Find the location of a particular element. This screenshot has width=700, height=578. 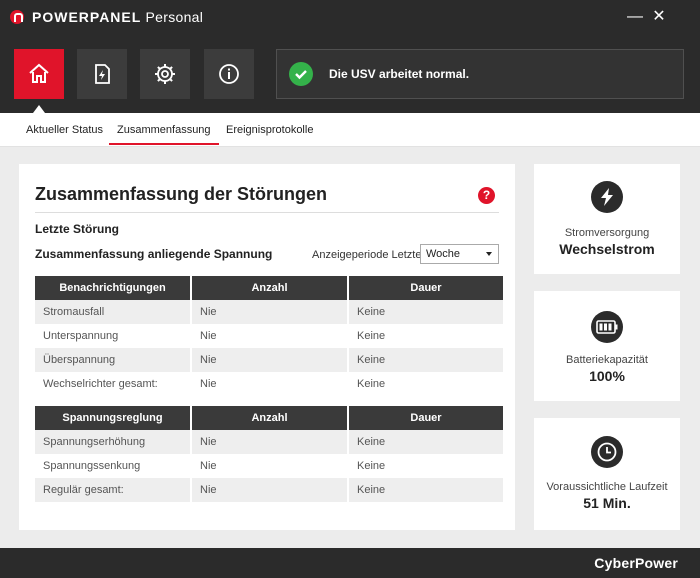

power-source-card: Stromversorgung Wechselstrom is located at coordinates (607, 219).